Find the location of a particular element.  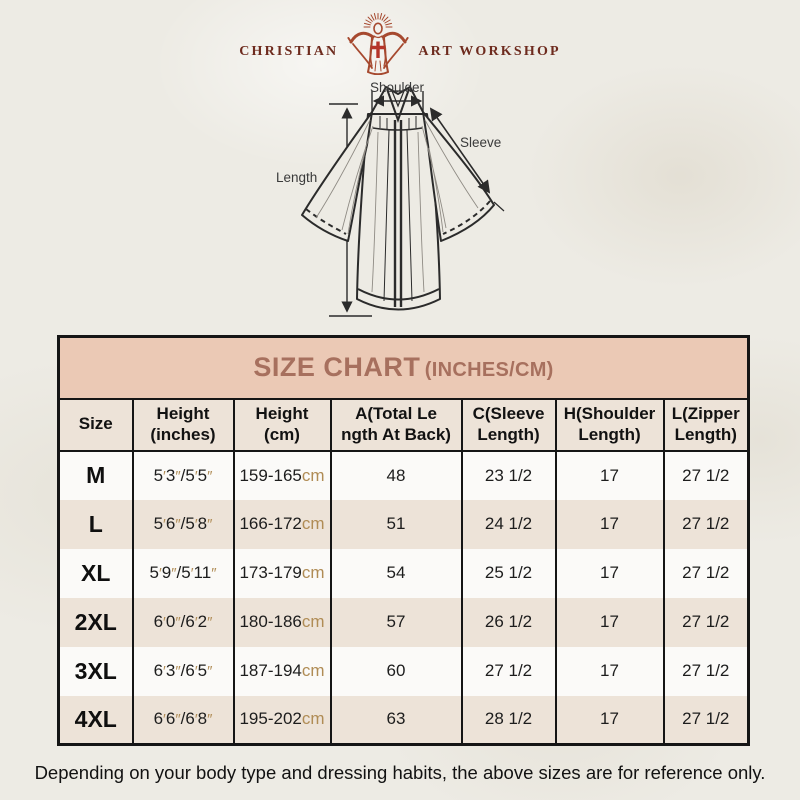

height-cm-cell: 187-194cm is located at coordinates (281, 671).